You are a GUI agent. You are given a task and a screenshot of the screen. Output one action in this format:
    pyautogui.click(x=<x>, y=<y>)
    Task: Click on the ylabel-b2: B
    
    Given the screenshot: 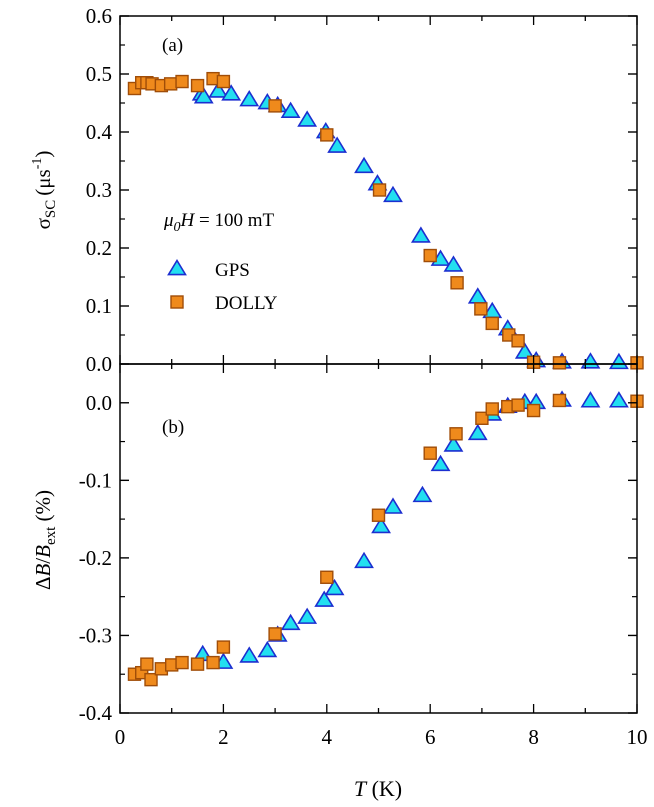 What is the action you would take?
    pyautogui.click(x=43, y=551)
    